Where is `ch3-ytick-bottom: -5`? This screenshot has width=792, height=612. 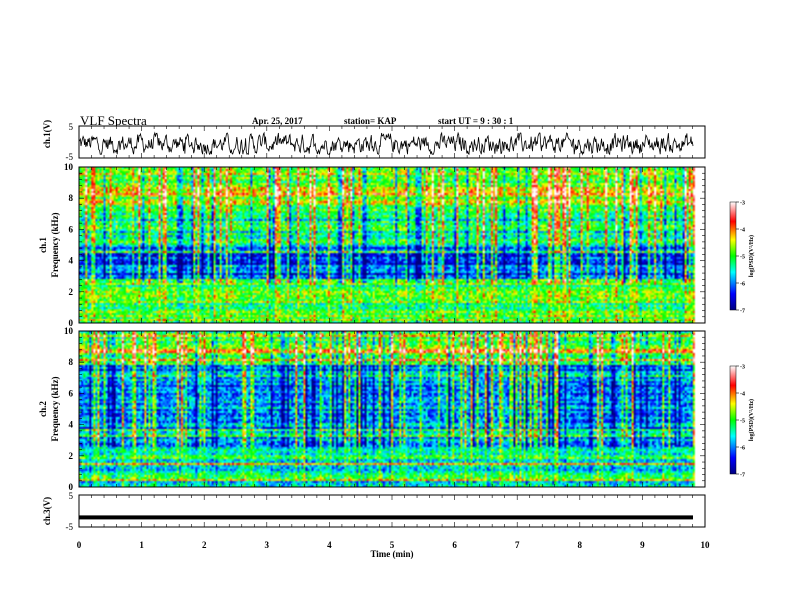
ch3-ytick-bottom: -5 is located at coordinates (70, 527).